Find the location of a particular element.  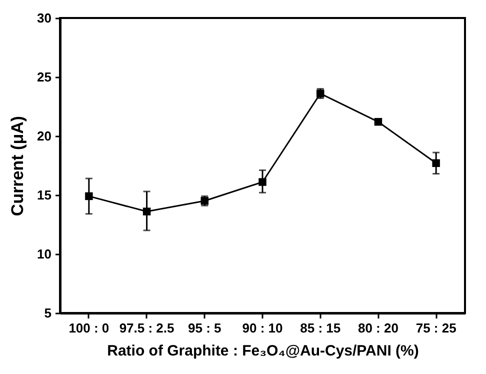

y-axis-title: Current (μA) is located at coordinates (18, 166).